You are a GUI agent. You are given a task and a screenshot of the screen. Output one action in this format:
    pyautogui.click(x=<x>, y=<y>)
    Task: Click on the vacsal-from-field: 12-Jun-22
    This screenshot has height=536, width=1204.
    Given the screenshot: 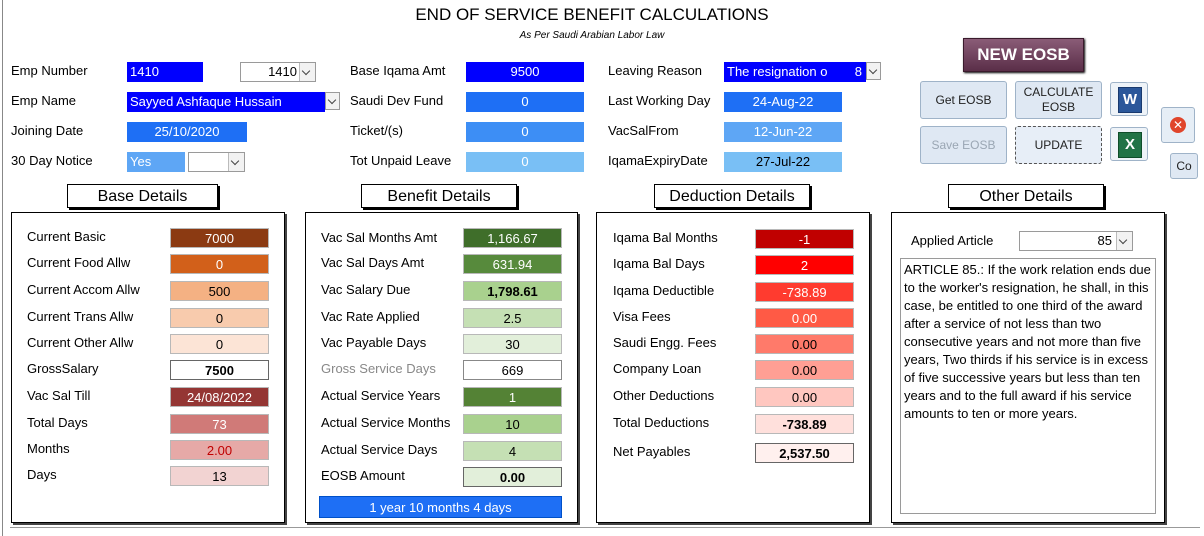 What is the action you would take?
    pyautogui.click(x=783, y=132)
    